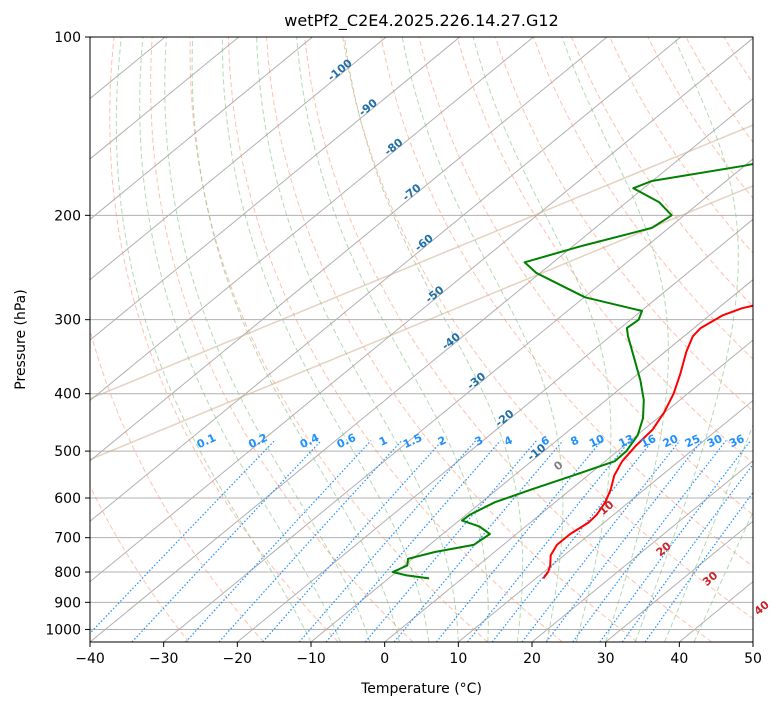  What do you see at coordinates (164, 659) in the screenshot?
I see `x-tick-label: −30` at bounding box center [164, 659].